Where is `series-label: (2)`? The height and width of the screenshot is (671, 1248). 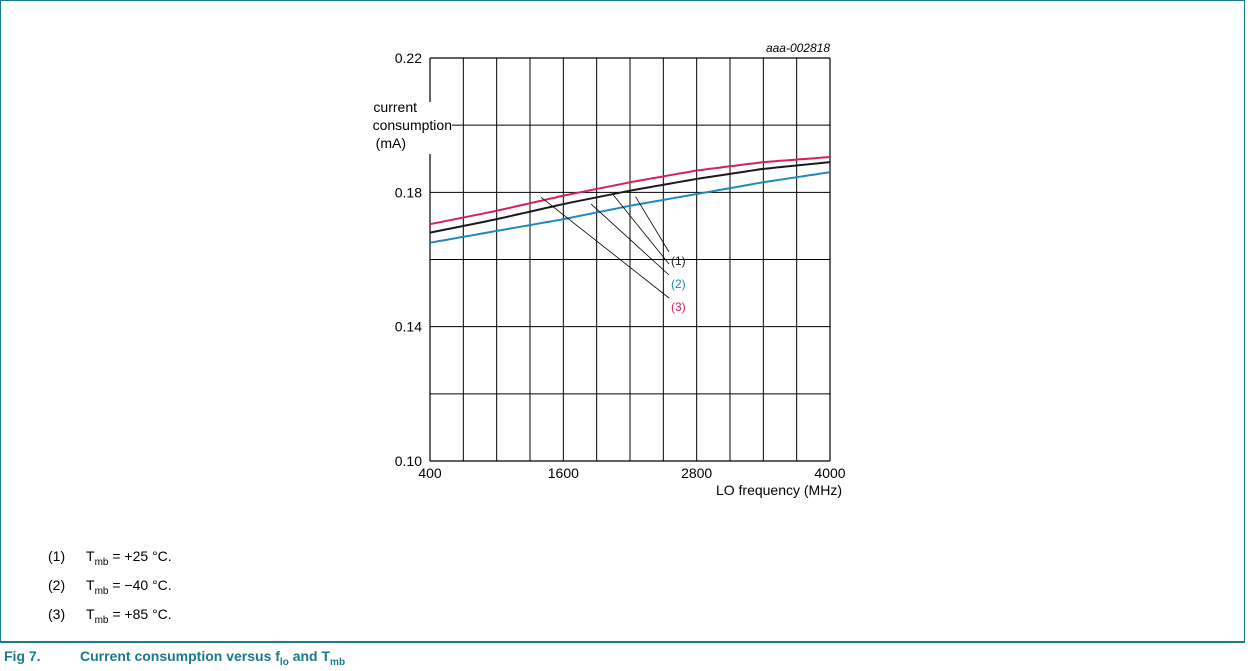 series-label: (2) is located at coordinates (678, 284).